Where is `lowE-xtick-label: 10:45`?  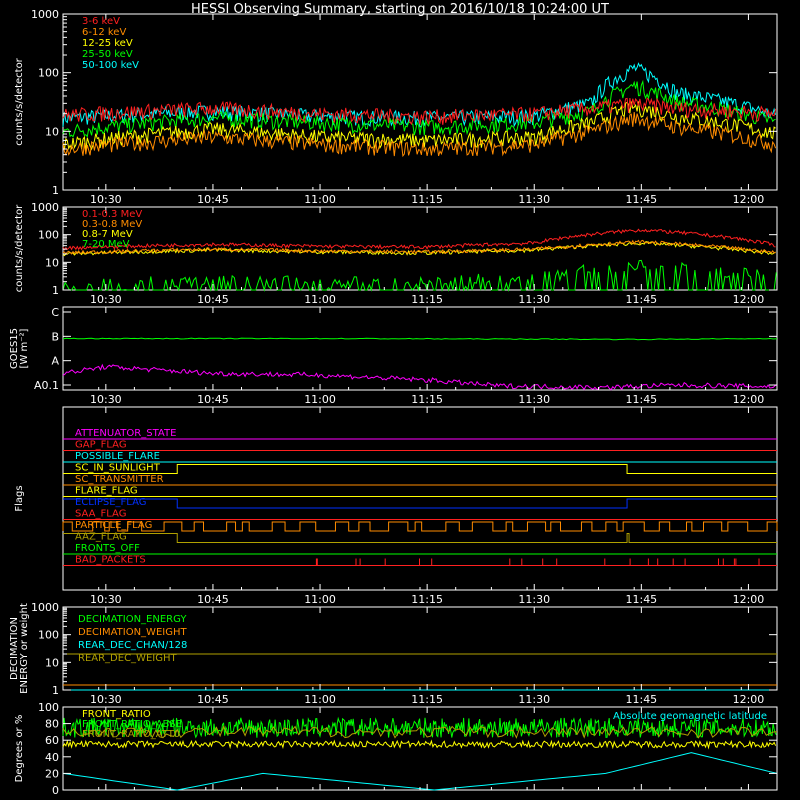 lowE-xtick-label: 10:45 is located at coordinates (213, 199).